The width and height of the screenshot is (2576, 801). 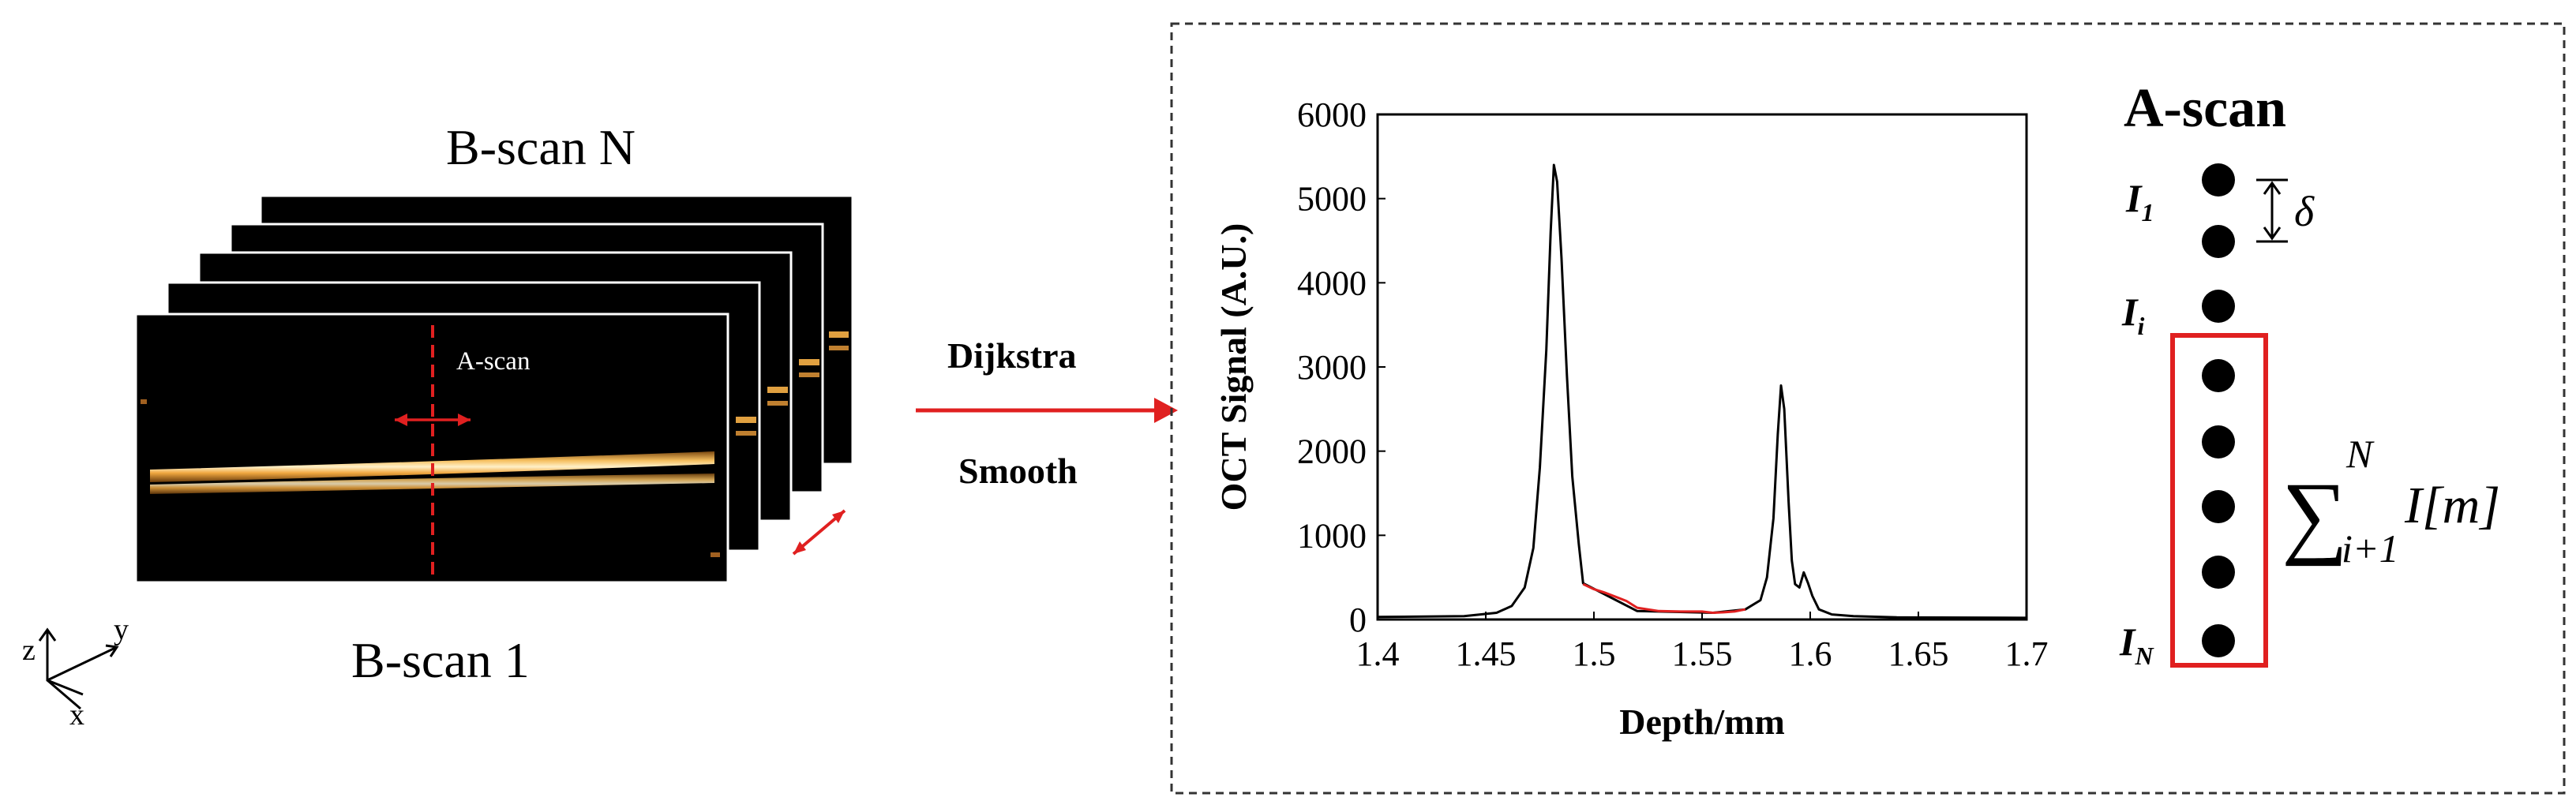 What do you see at coordinates (2272, 211) in the screenshot?
I see `delta-spacing-marker` at bounding box center [2272, 211].